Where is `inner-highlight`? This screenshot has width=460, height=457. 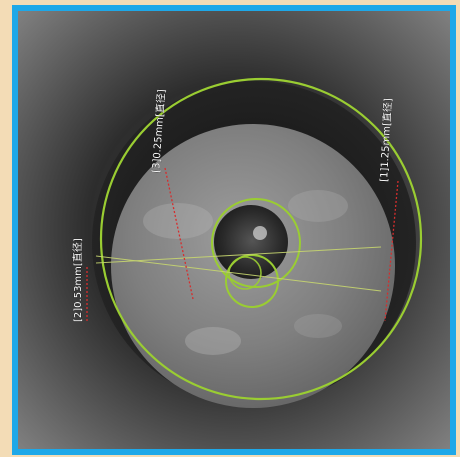 inner-highlight is located at coordinates (260, 233).